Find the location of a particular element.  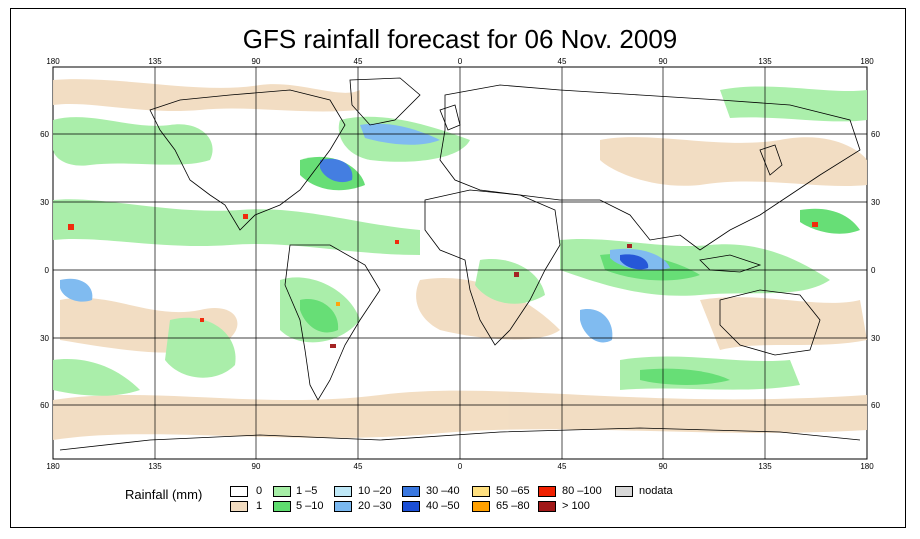

lat-ticks-left: 60 30 0 30 60 is located at coordinates (44, 270).